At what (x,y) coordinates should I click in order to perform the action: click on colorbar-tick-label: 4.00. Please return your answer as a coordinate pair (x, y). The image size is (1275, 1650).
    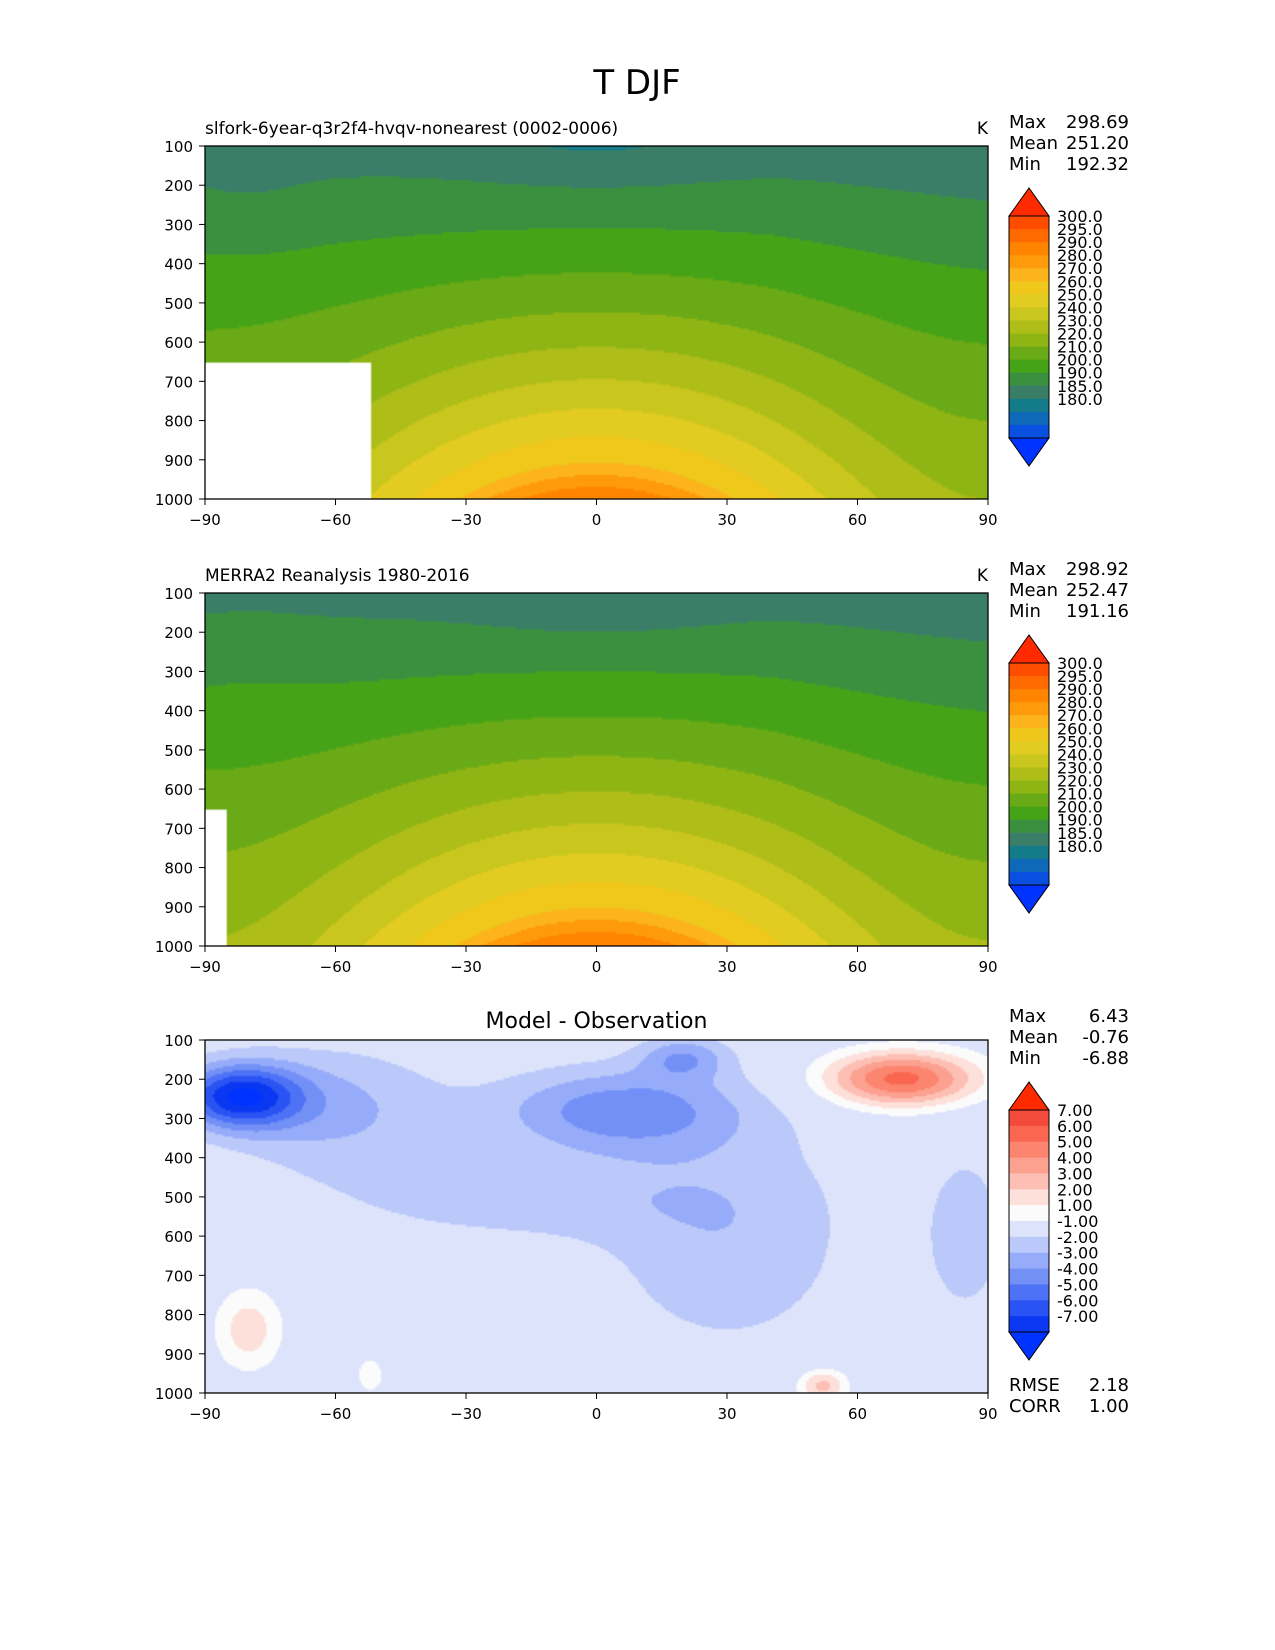
    Looking at the image, I should click on (1075, 1158).